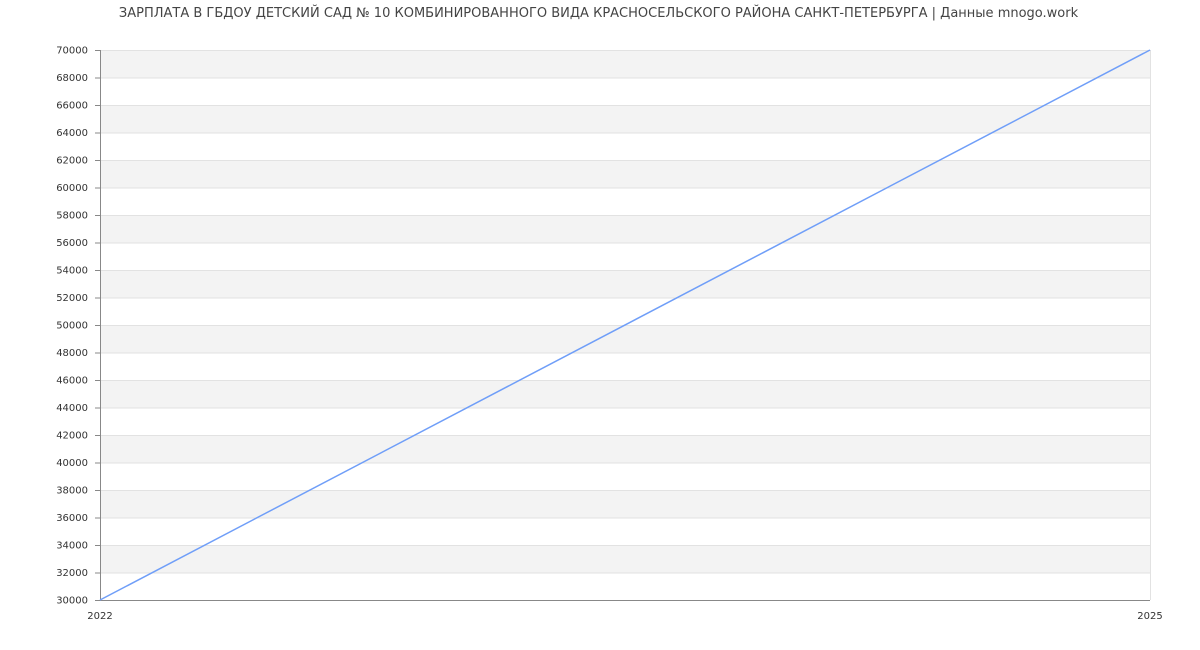 The width and height of the screenshot is (1200, 650). Describe the element at coordinates (72, 436) in the screenshot. I see `y-tick-label: 42000` at that location.